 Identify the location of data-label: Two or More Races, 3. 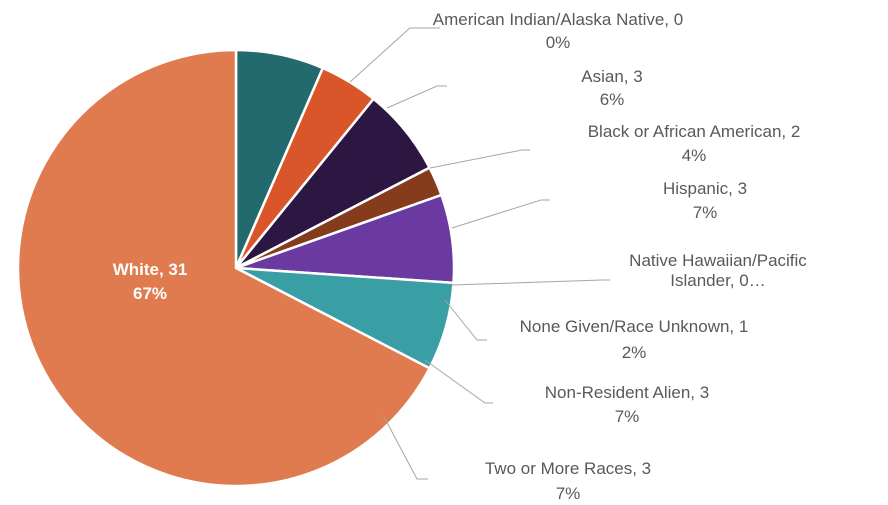
(568, 468).